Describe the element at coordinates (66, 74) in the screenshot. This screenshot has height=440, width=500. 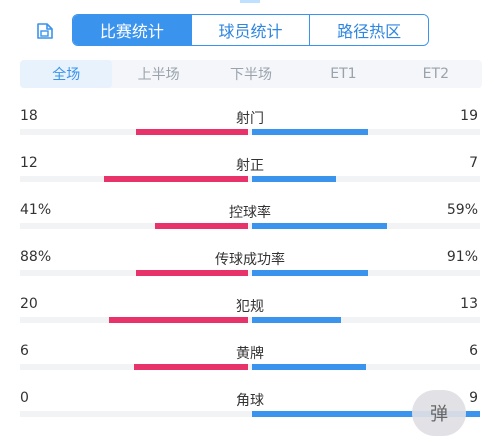
I see `period-tab-full: 全场` at that location.